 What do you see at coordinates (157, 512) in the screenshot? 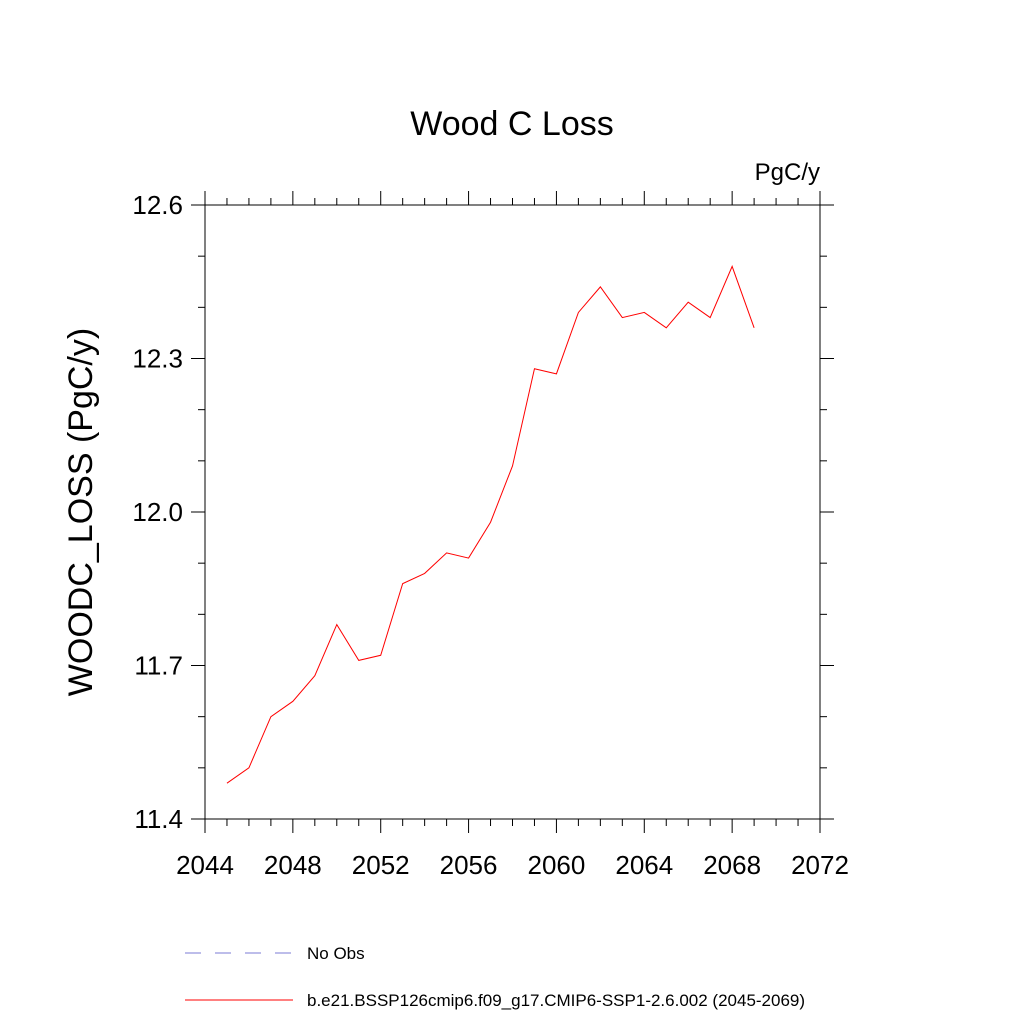
I see `y-tick-label: 12.0` at bounding box center [157, 512].